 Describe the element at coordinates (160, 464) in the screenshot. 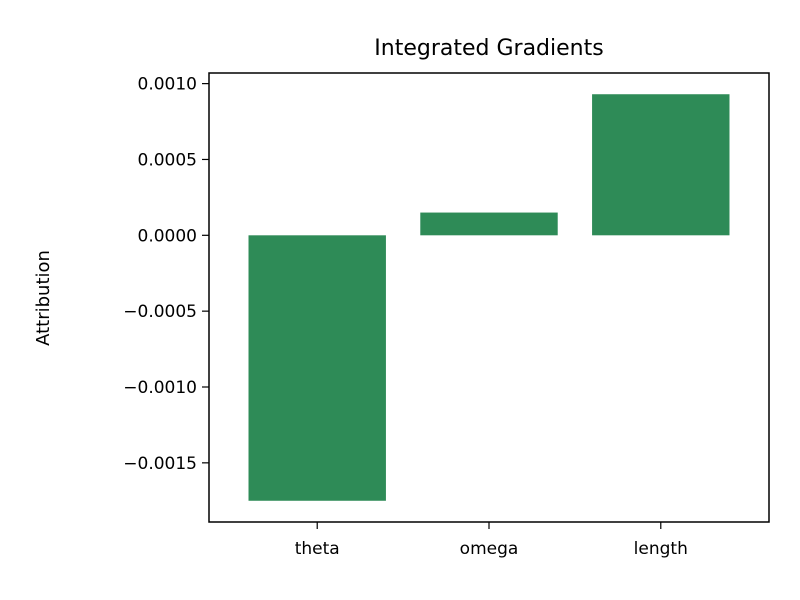

I see `y-tick-label: −0.0015` at that location.